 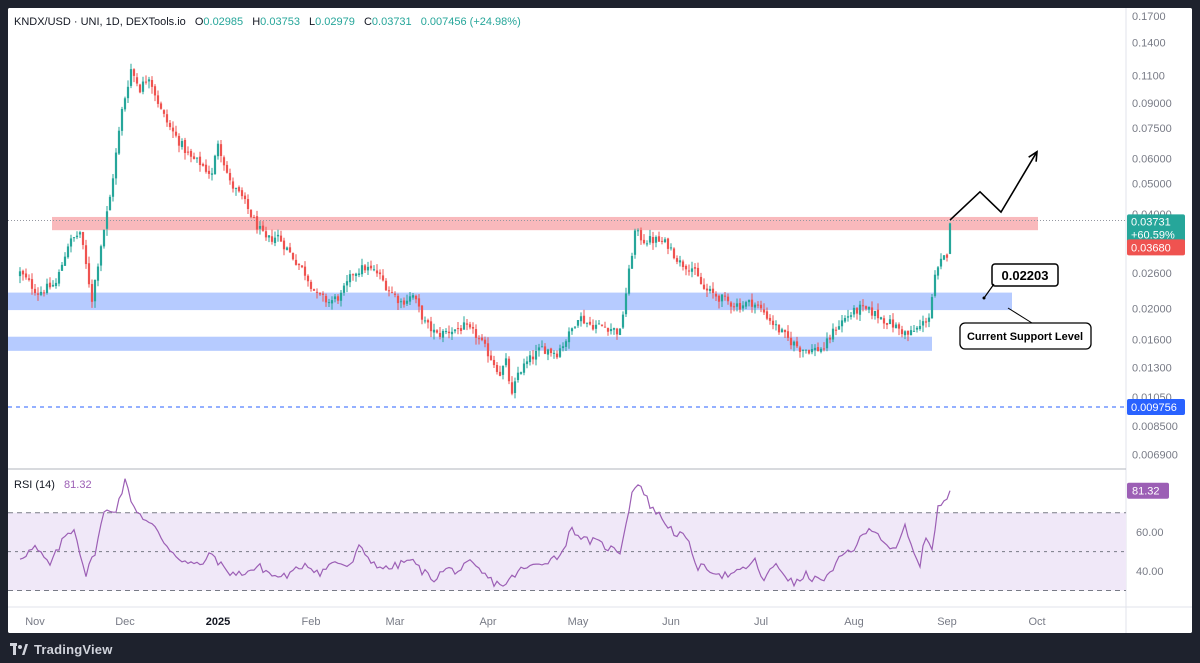 I want to click on rsi-line, so click(x=485, y=533).